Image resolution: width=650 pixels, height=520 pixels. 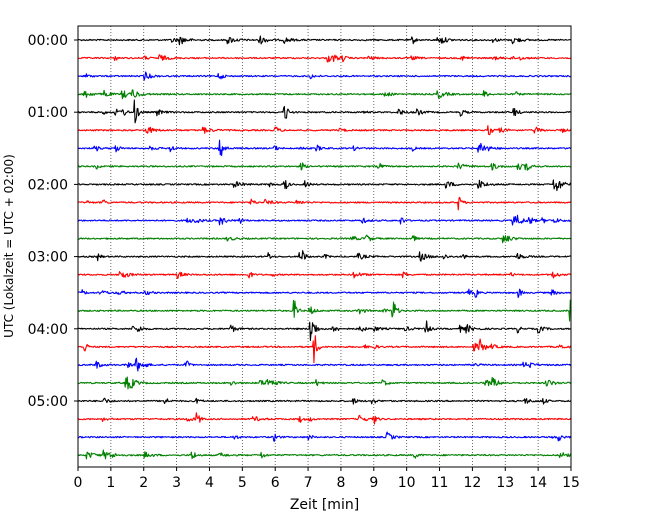 I want to click on x-tick-label: 2, so click(x=143, y=483).